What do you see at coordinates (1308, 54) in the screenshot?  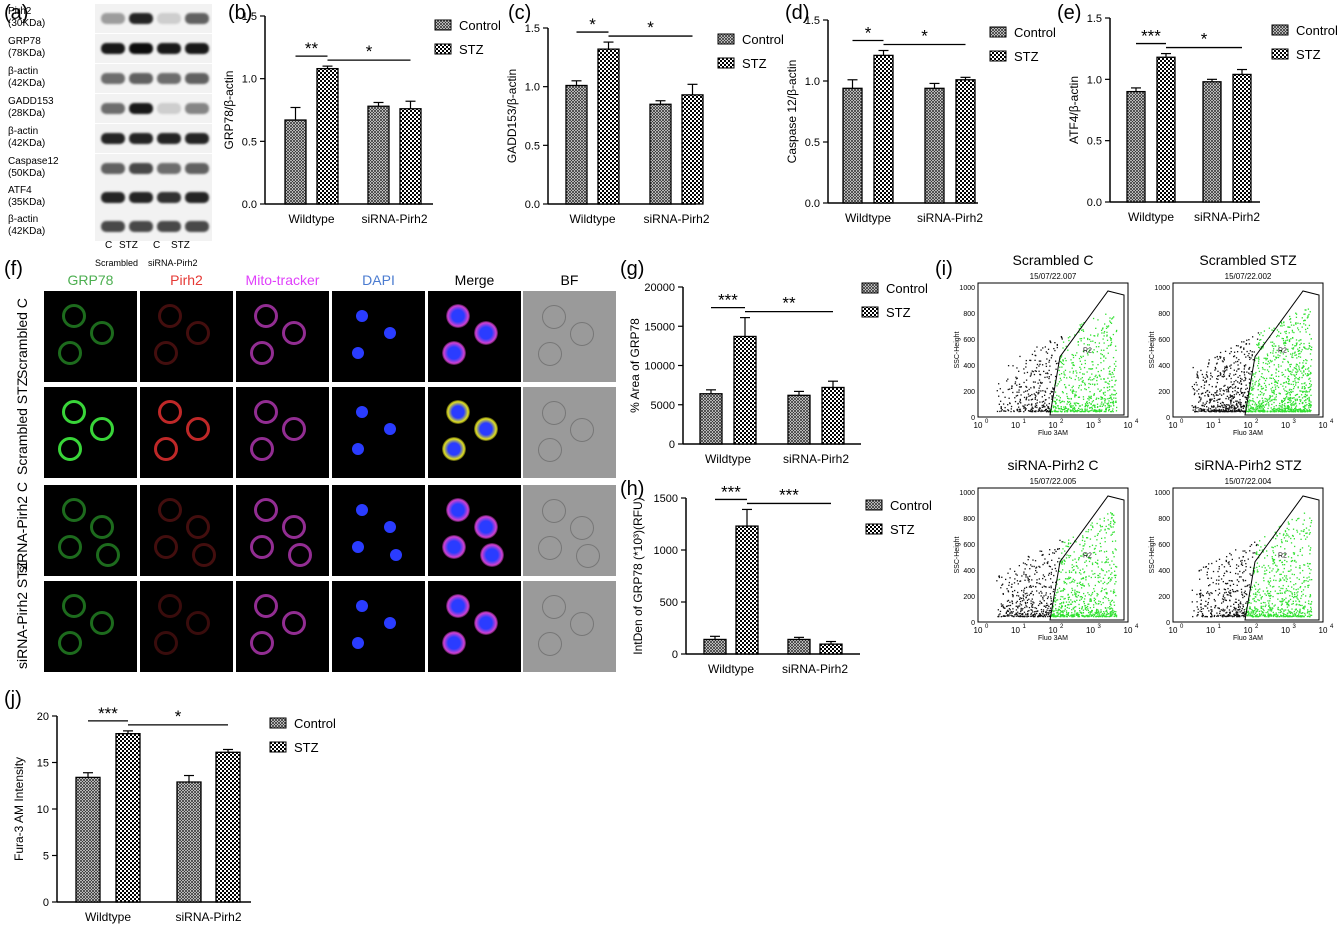 I see `legend-label: STZ` at bounding box center [1308, 54].